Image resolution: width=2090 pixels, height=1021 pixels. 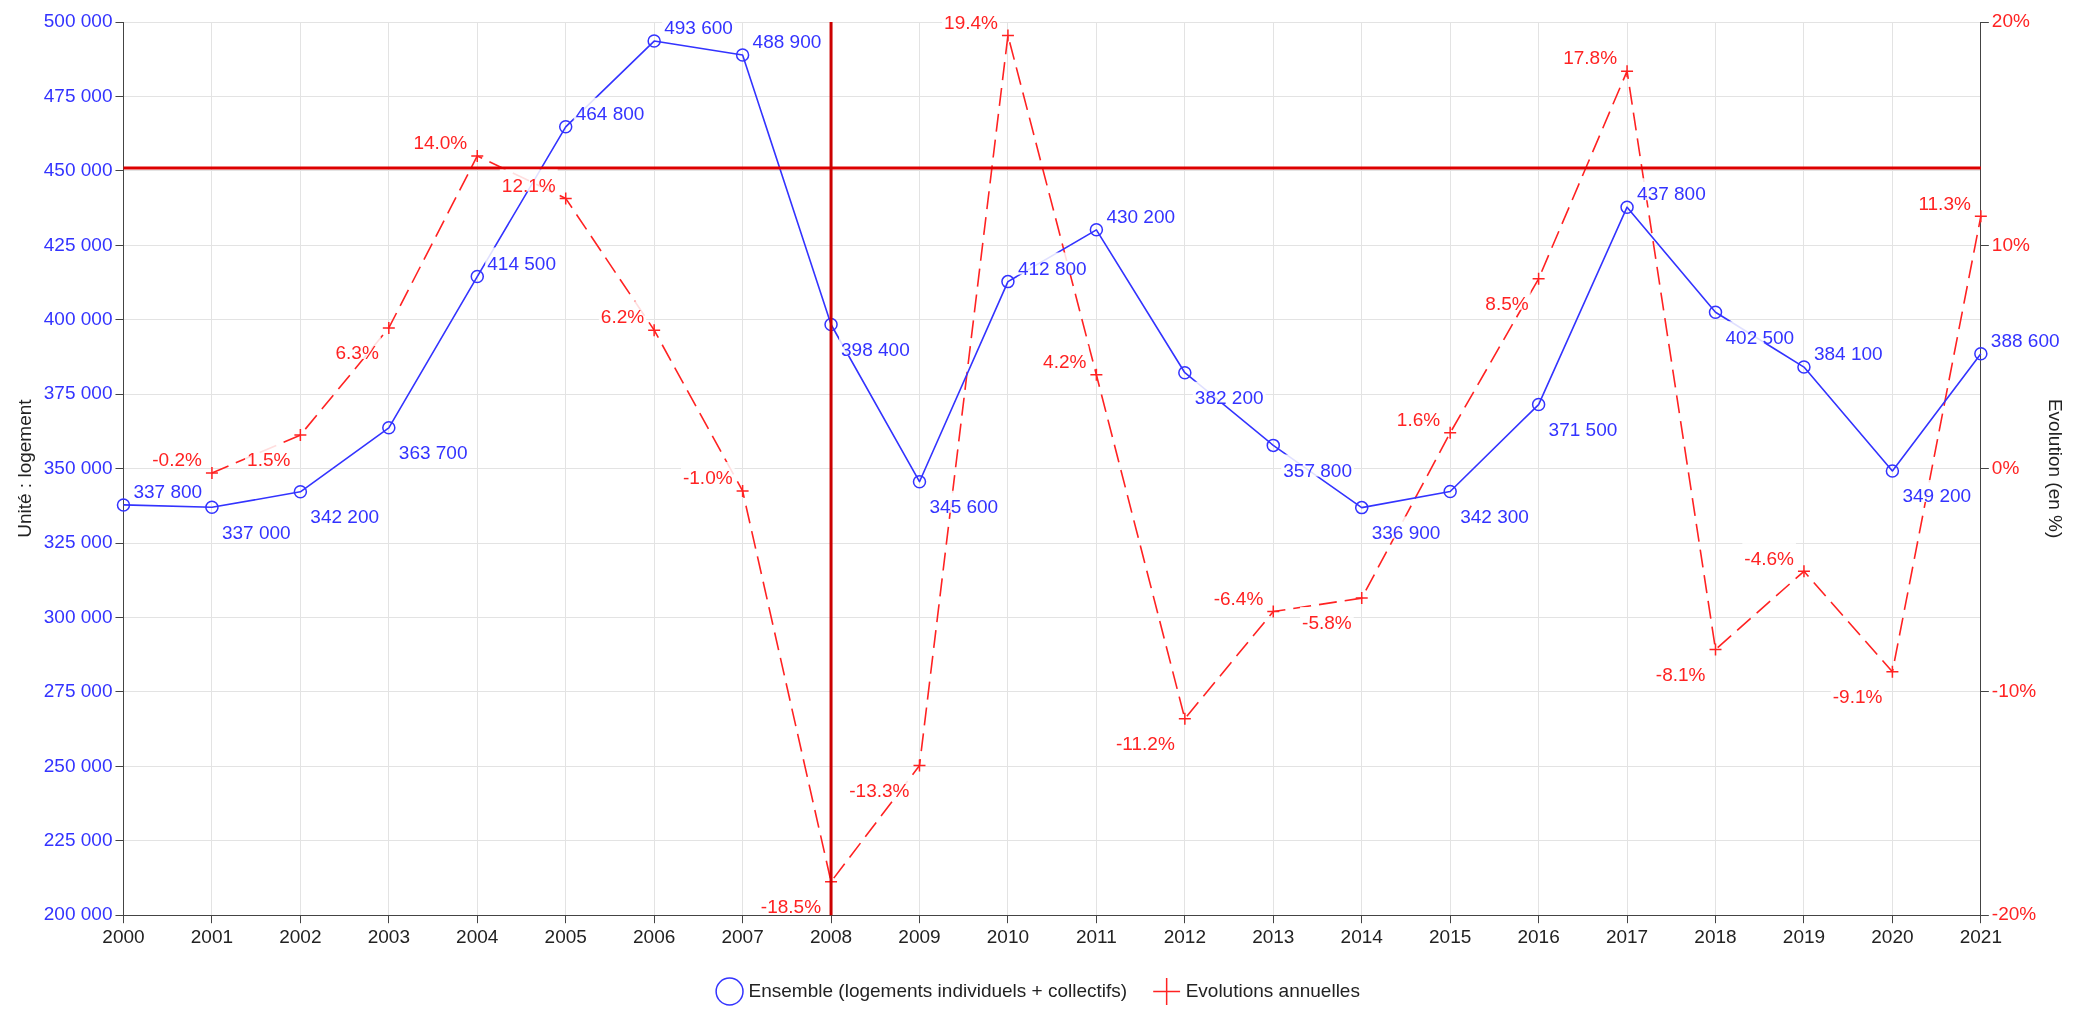 I want to click on data-label: 345 600, so click(x=964, y=506).